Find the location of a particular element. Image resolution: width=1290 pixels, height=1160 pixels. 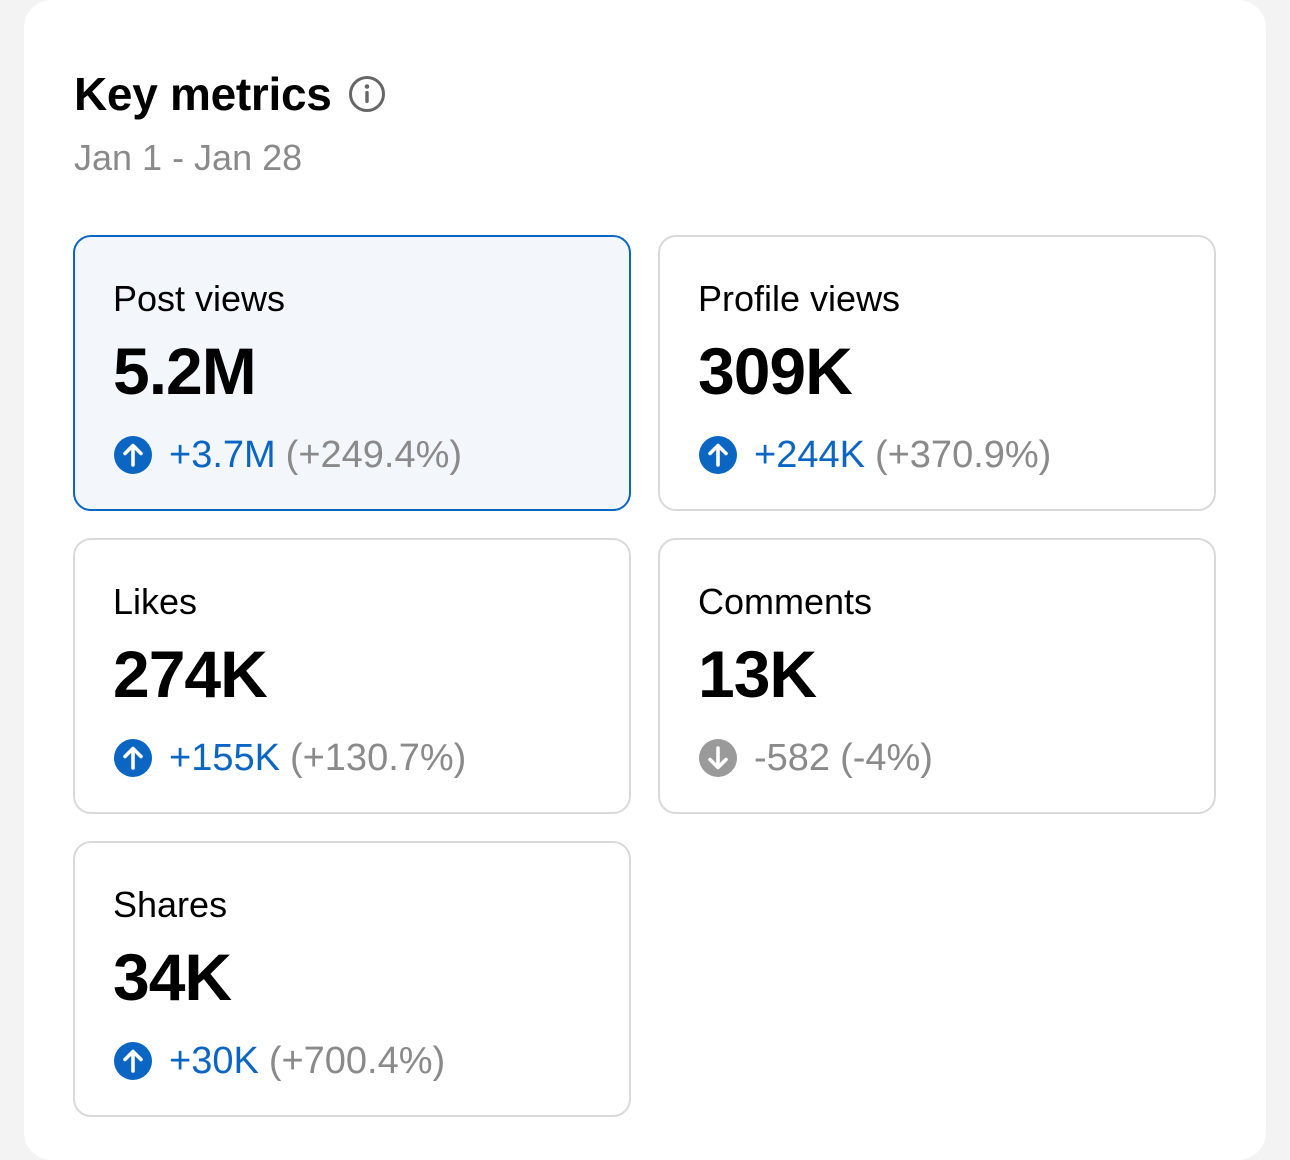

metric-delta: -582 is located at coordinates (792, 758).